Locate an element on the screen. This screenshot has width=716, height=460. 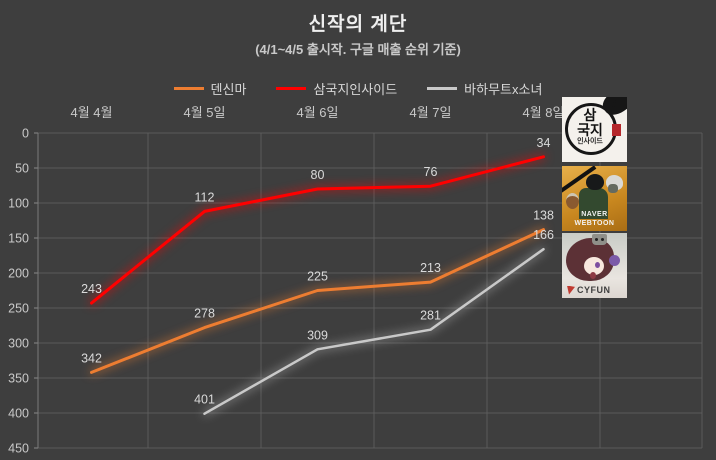
chart-legend: 덴신마 삼국지인사이드 바하무트x소녀 is located at coordinates (358, 88).